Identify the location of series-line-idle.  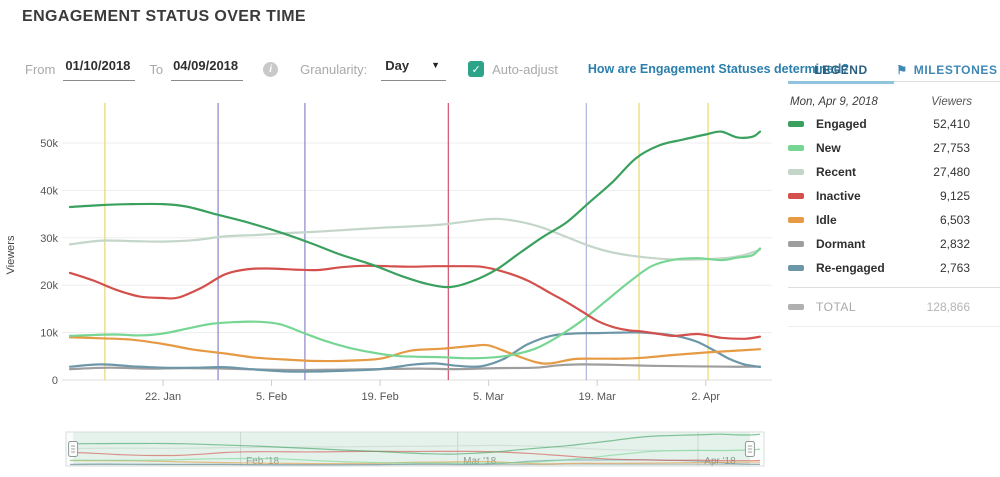
(415, 350).